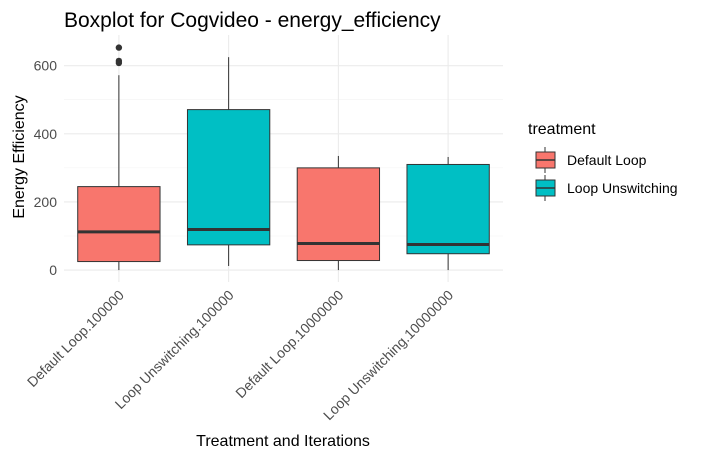 This screenshot has width=702, height=460. Describe the element at coordinates (252, 20) in the screenshot. I see `chart-title: Boxplot for Cogvideo - energy_efficiency` at that location.